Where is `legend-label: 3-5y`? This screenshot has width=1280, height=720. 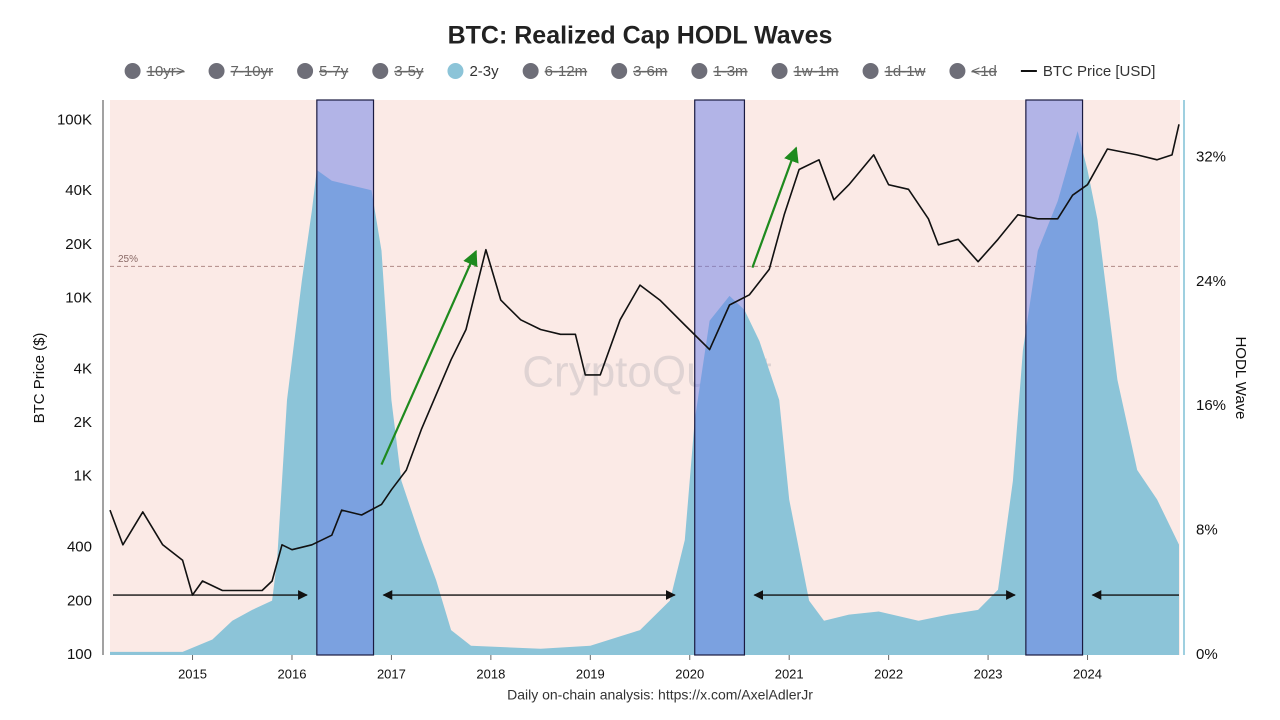 legend-label: 3-5y is located at coordinates (409, 71).